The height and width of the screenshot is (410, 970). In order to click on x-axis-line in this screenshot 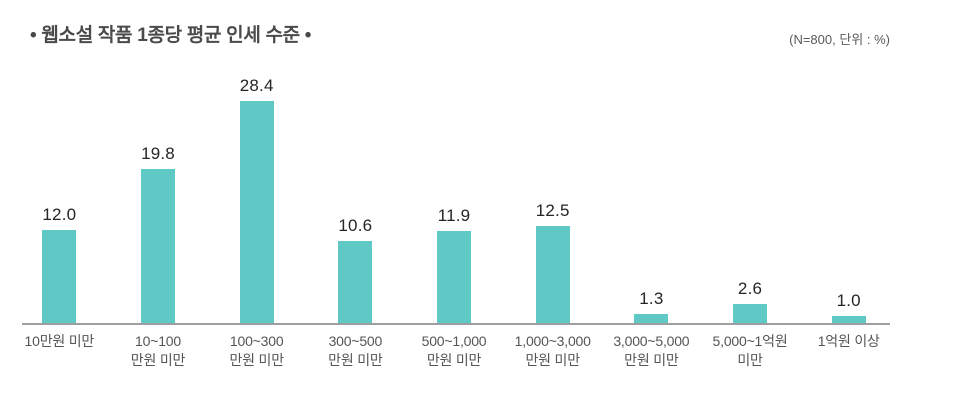, I will do `click(456, 324)`.